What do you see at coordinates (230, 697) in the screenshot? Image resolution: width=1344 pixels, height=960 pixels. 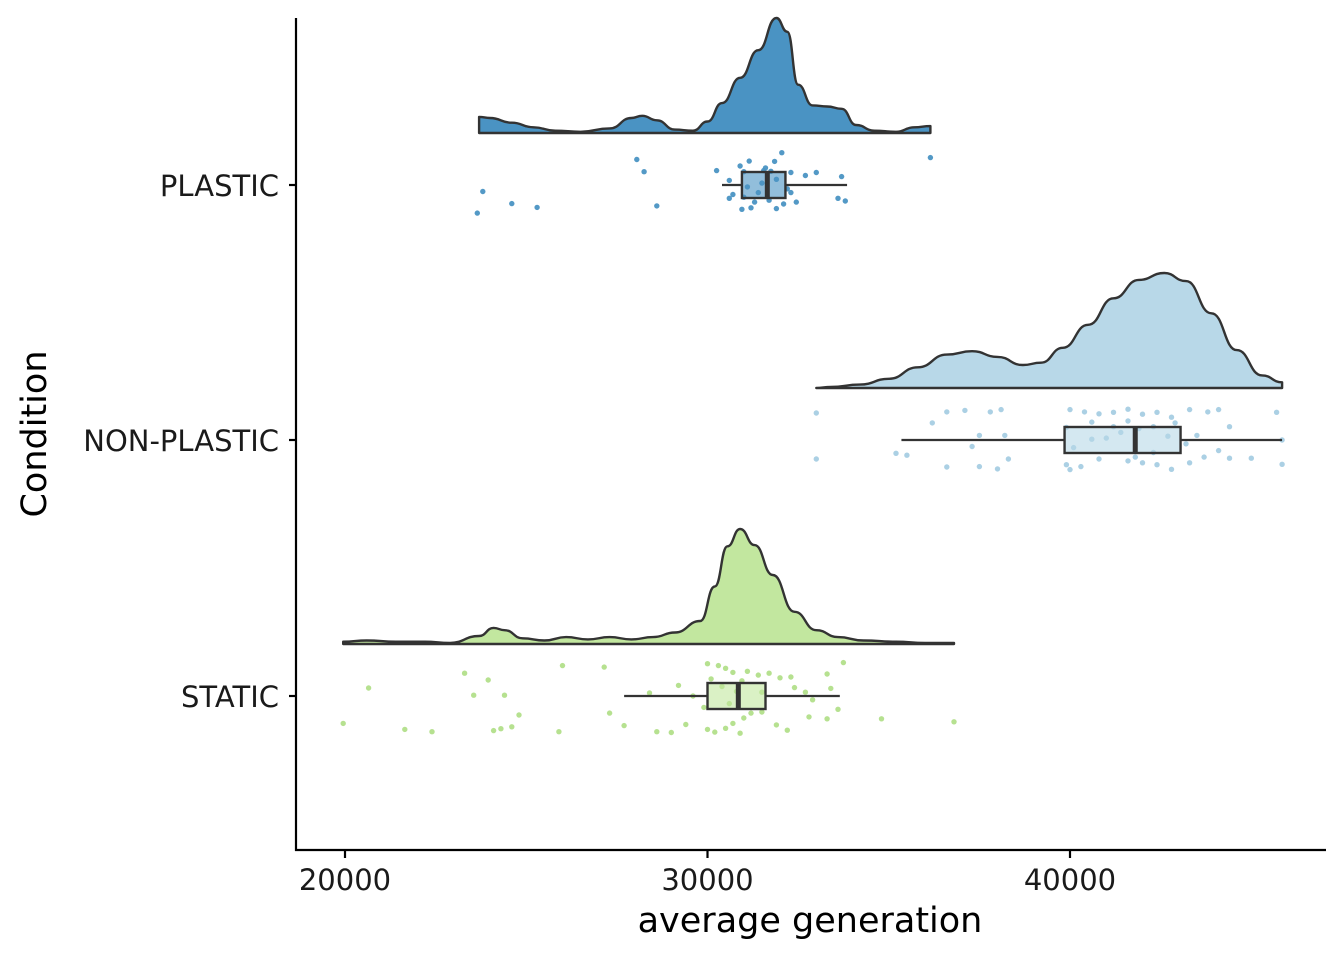 I see `y-tick-label-static: STATIC` at bounding box center [230, 697].